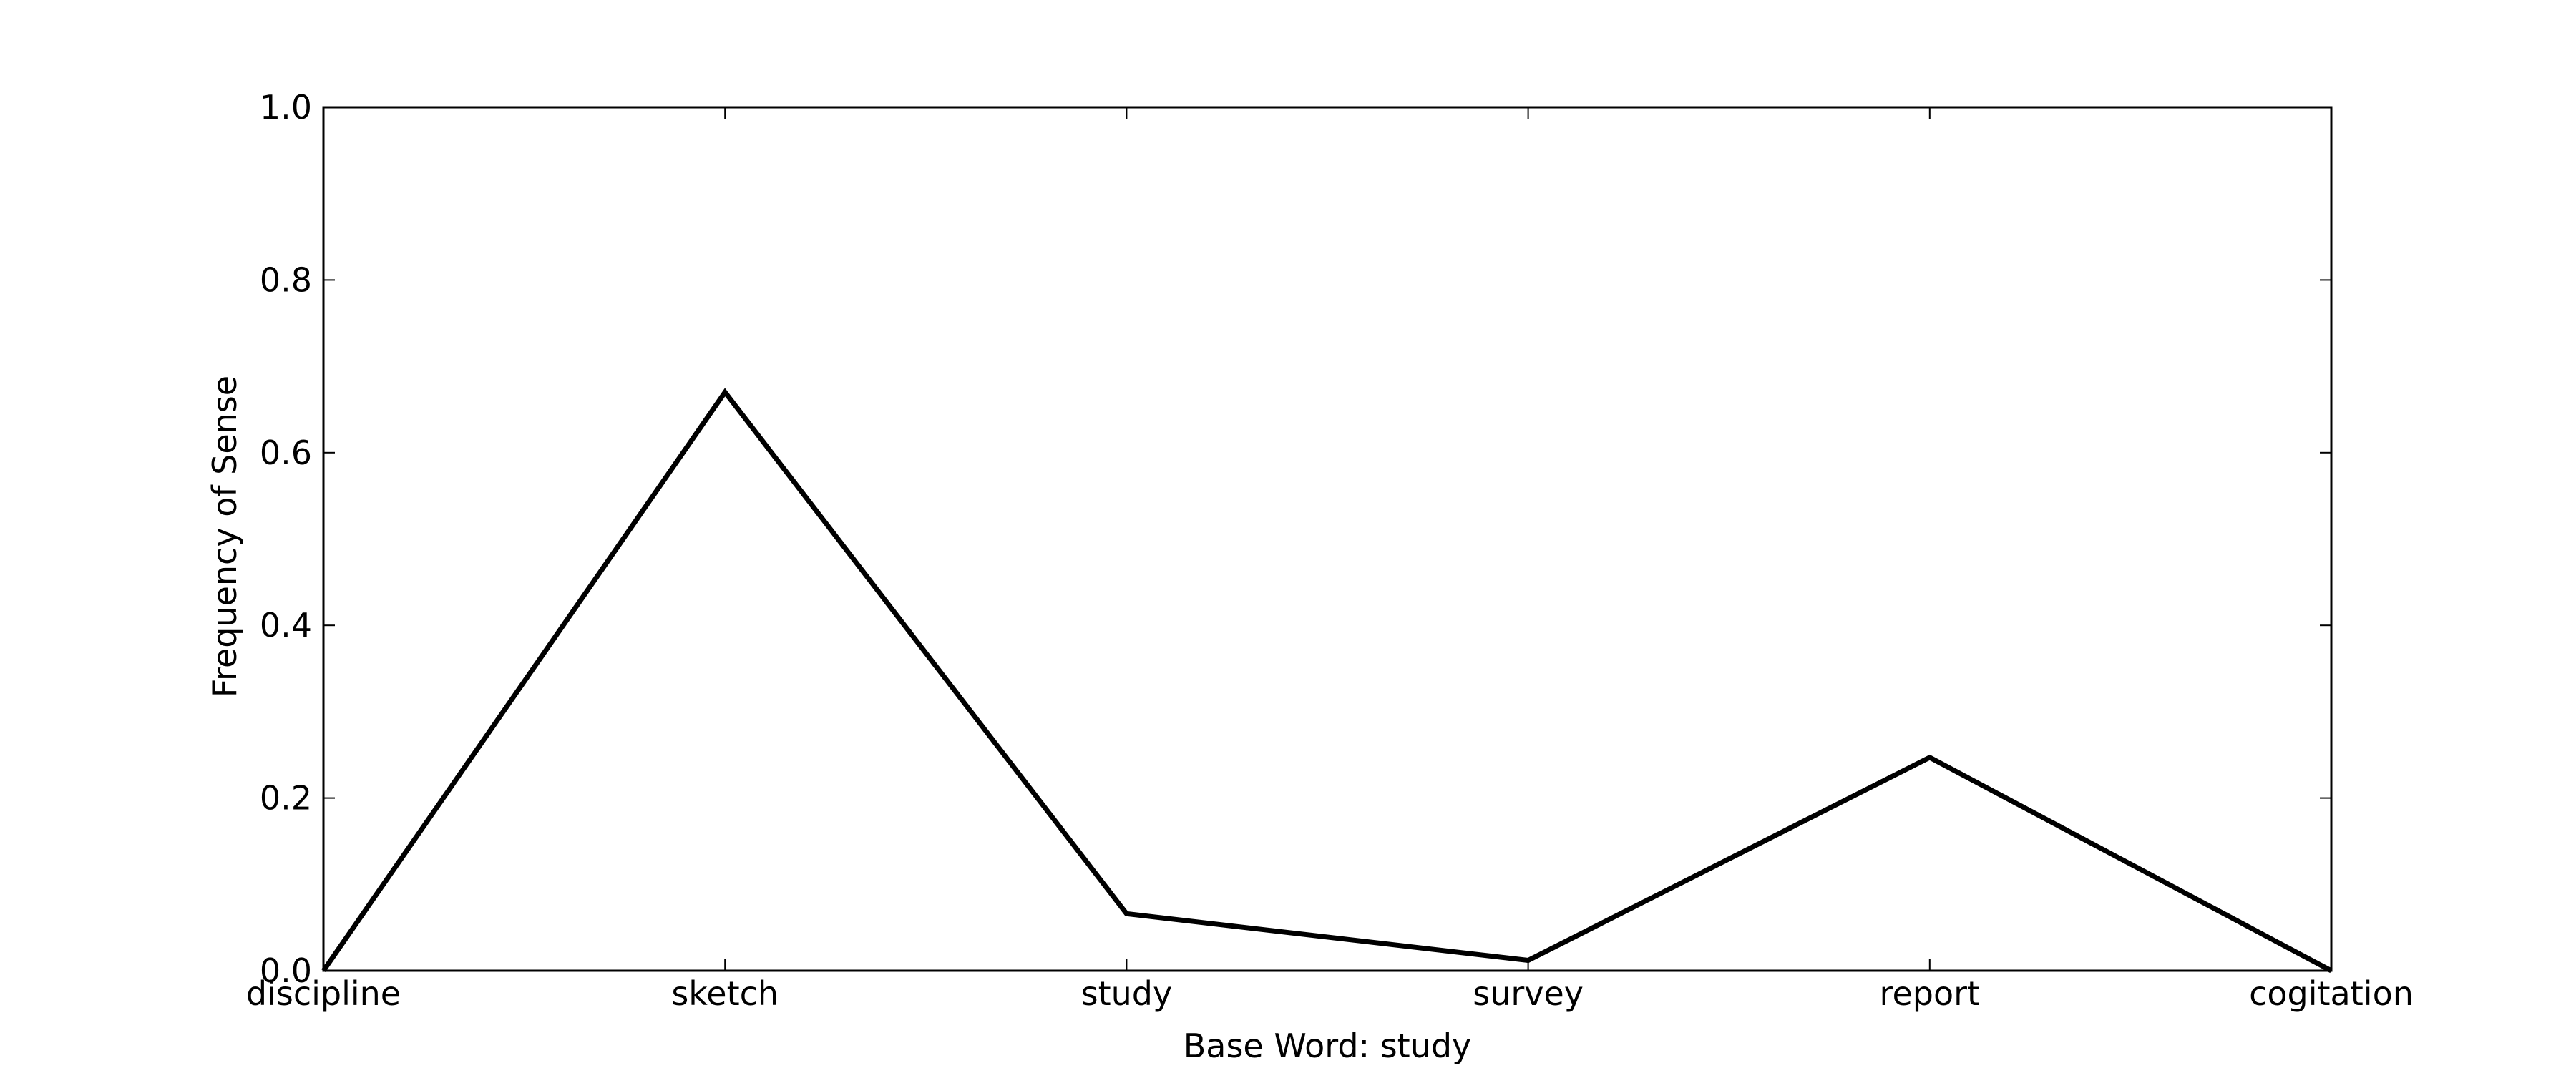 The width and height of the screenshot is (2576, 1073). What do you see at coordinates (286, 453) in the screenshot?
I see `y-tick-label: 0.6` at bounding box center [286, 453].